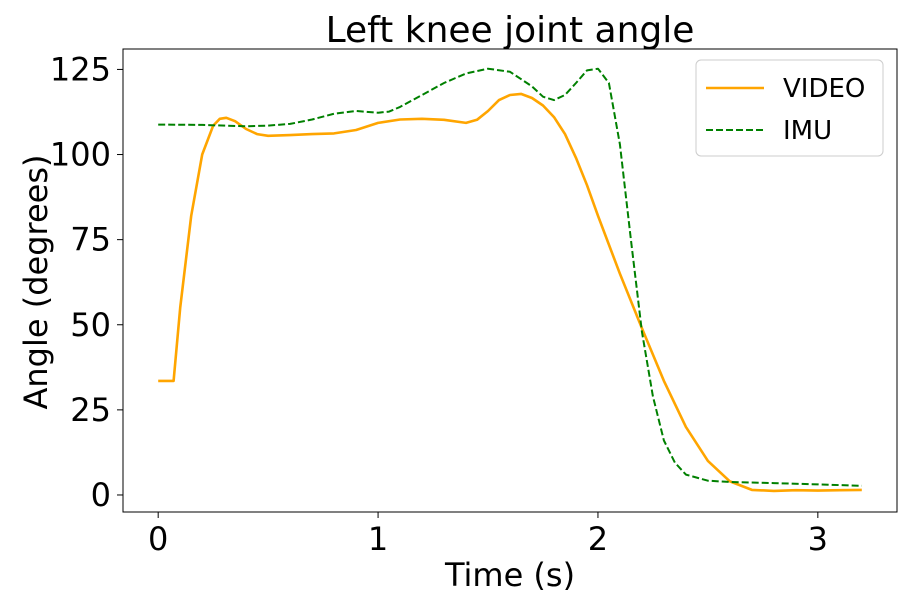 This screenshot has width=907, height=603. What do you see at coordinates (824, 89) in the screenshot?
I see `legend-label-video: VIDEO` at bounding box center [824, 89].